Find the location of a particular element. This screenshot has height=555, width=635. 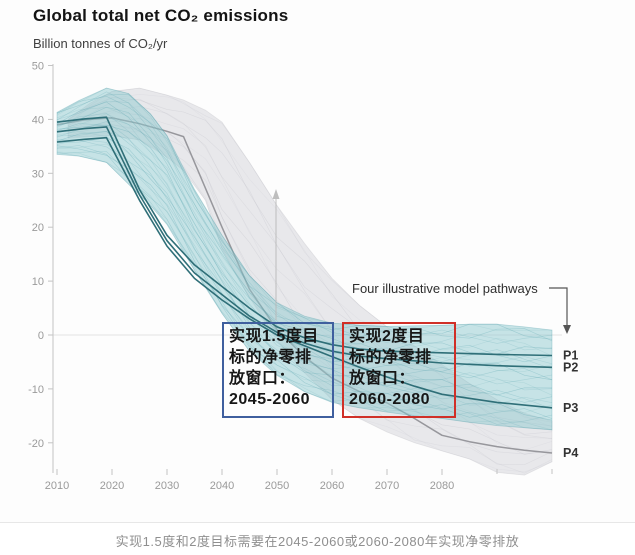

x-tick-label: 2070 is located at coordinates (387, 486).